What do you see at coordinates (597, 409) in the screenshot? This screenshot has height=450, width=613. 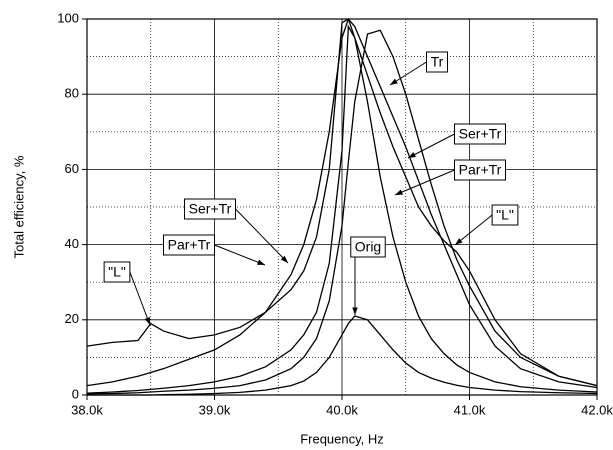 I see `x-tick-label: 42.0k` at bounding box center [597, 409].